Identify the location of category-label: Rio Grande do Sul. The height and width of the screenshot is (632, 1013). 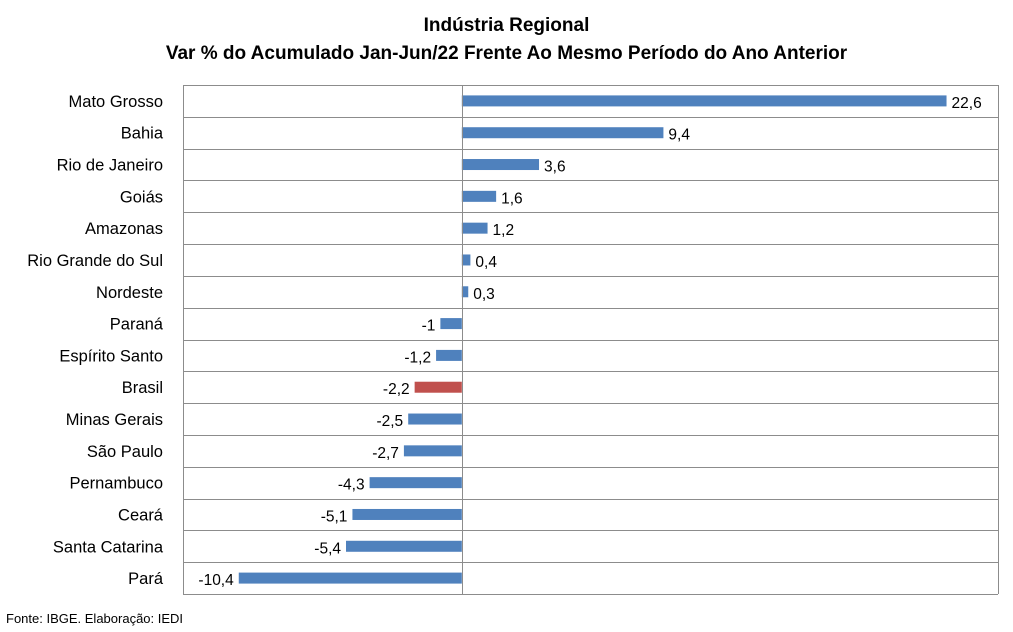
(95, 261).